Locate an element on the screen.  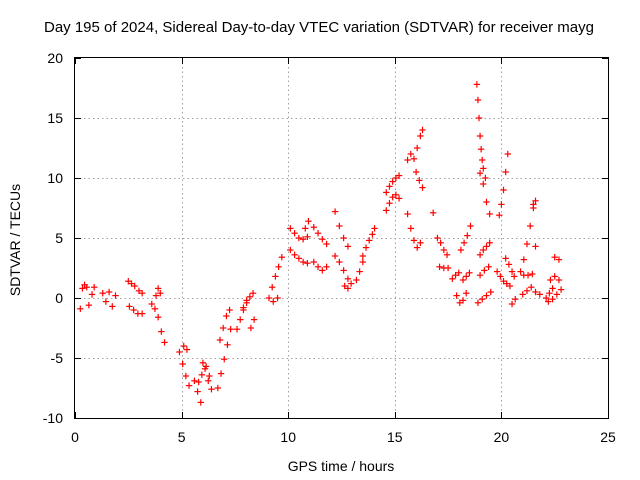
x-axis-label: GPS time / hours is located at coordinates (341, 466).